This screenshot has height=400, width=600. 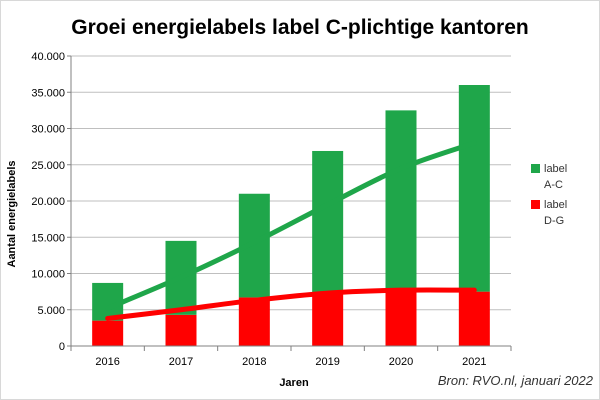 I want to click on y-tick-label: 35.000, so click(x=48, y=93).